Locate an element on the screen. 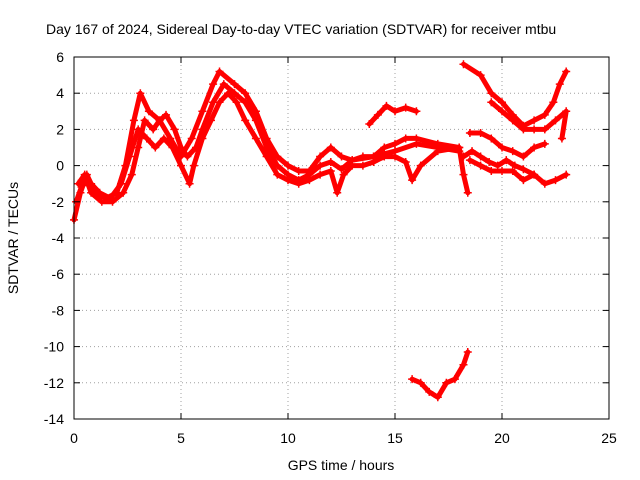  y-tick-label: -8 is located at coordinates (58, 310).